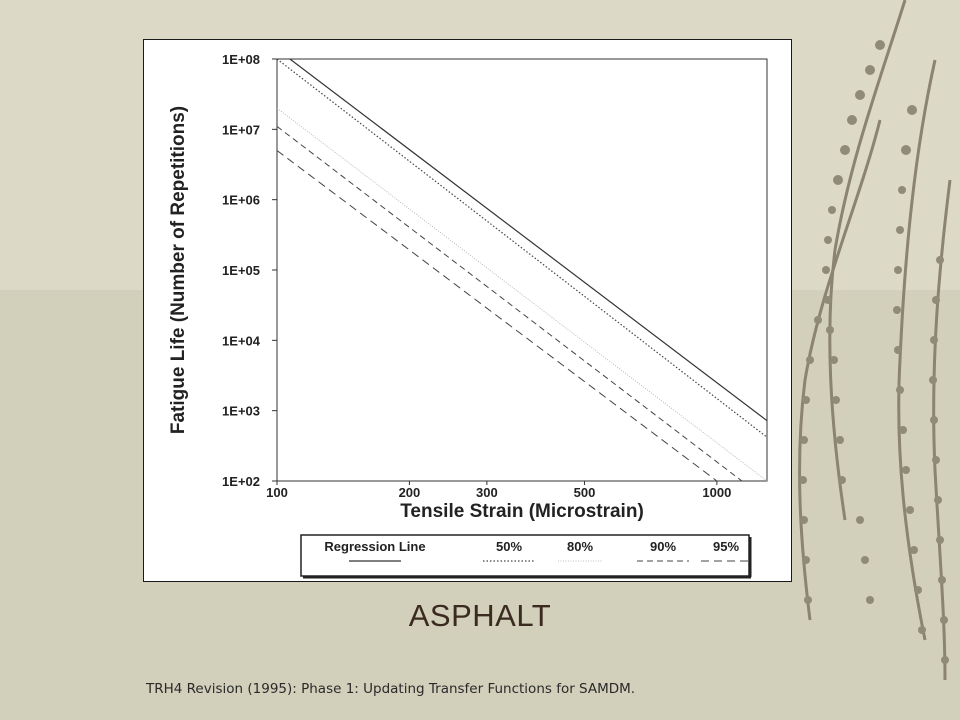 Image resolution: width=960 pixels, height=720 pixels. What do you see at coordinates (726, 546) in the screenshot?
I see `legend-label: 95%` at bounding box center [726, 546].